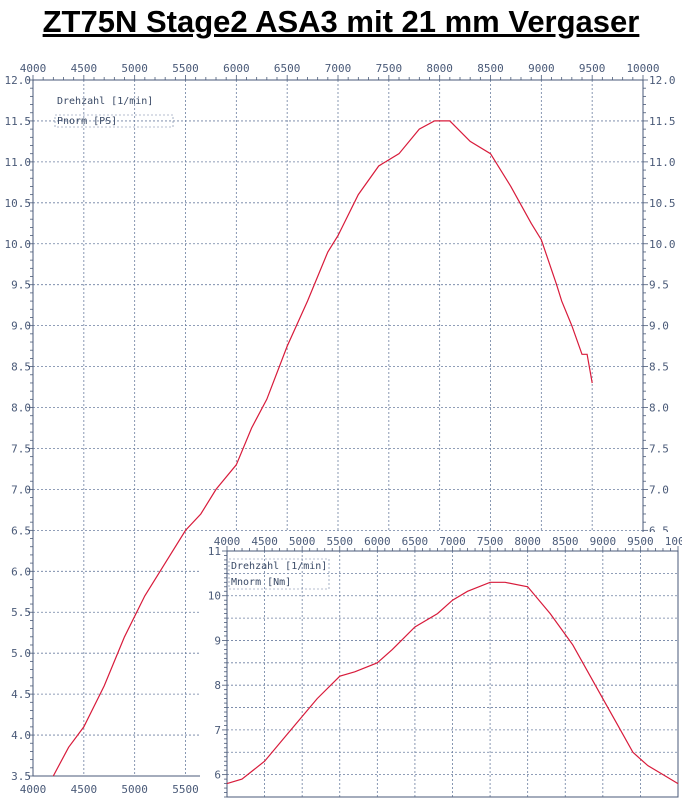 This screenshot has height=800, width=682. I want to click on y-tick-label-left: 3.5, so click(21, 776).